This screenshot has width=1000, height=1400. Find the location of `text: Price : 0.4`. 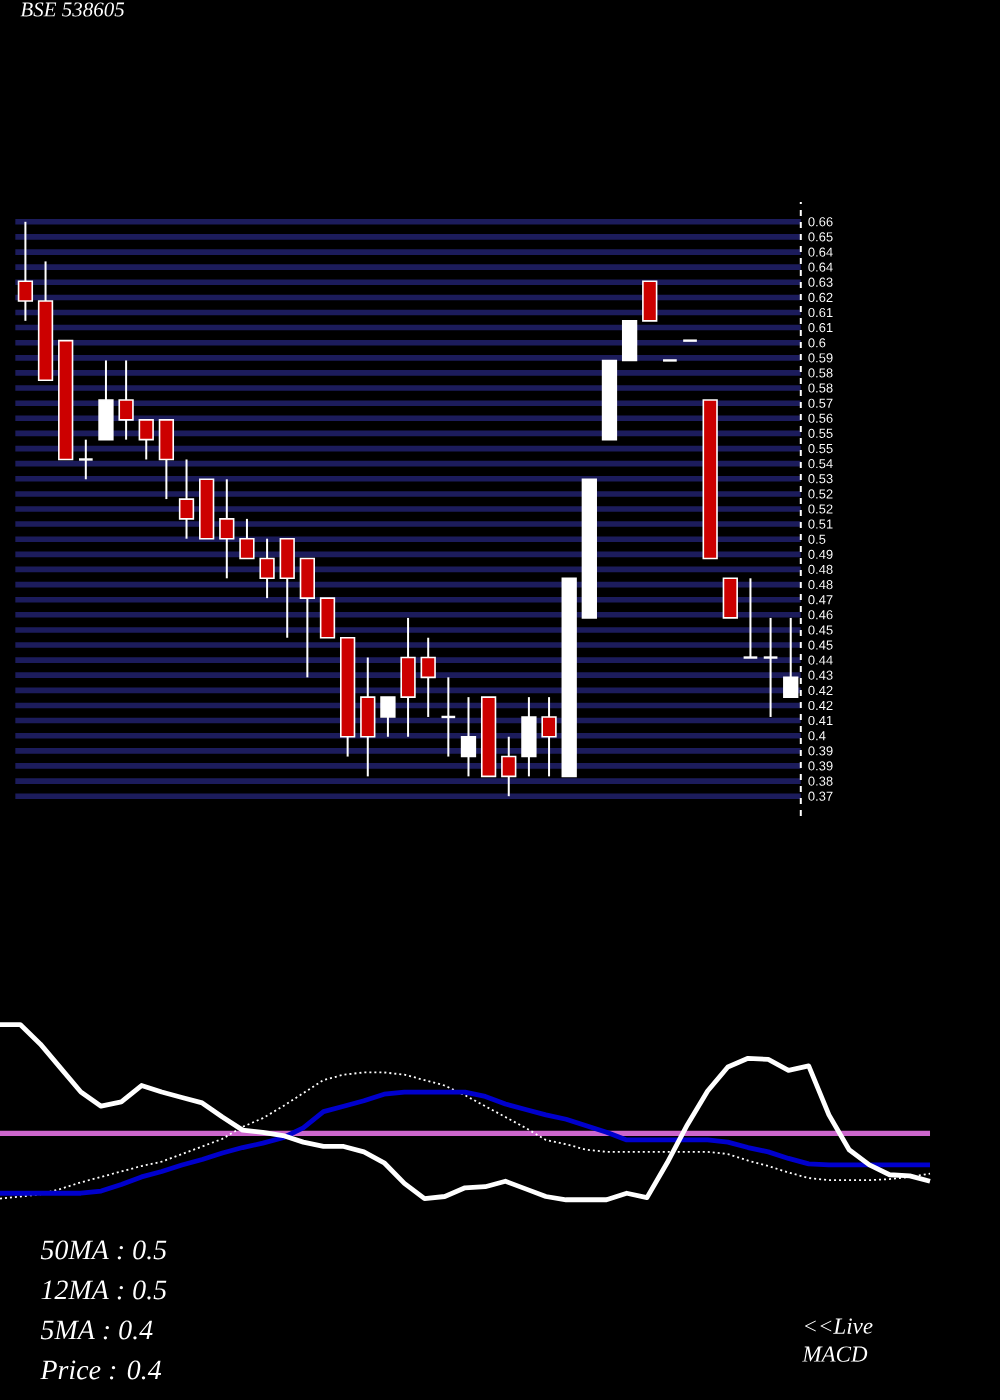

text: Price : 0.4 is located at coordinates (101, 1370).